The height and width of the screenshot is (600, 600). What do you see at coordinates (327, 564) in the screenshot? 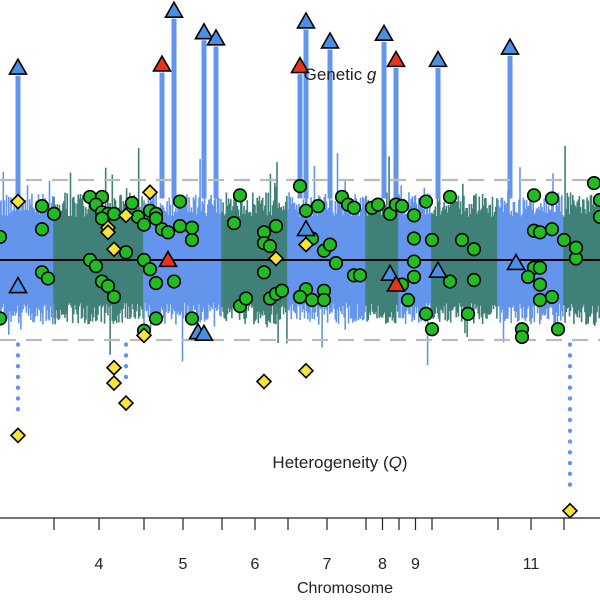
I see `x-tick-label: 7` at bounding box center [327, 564].